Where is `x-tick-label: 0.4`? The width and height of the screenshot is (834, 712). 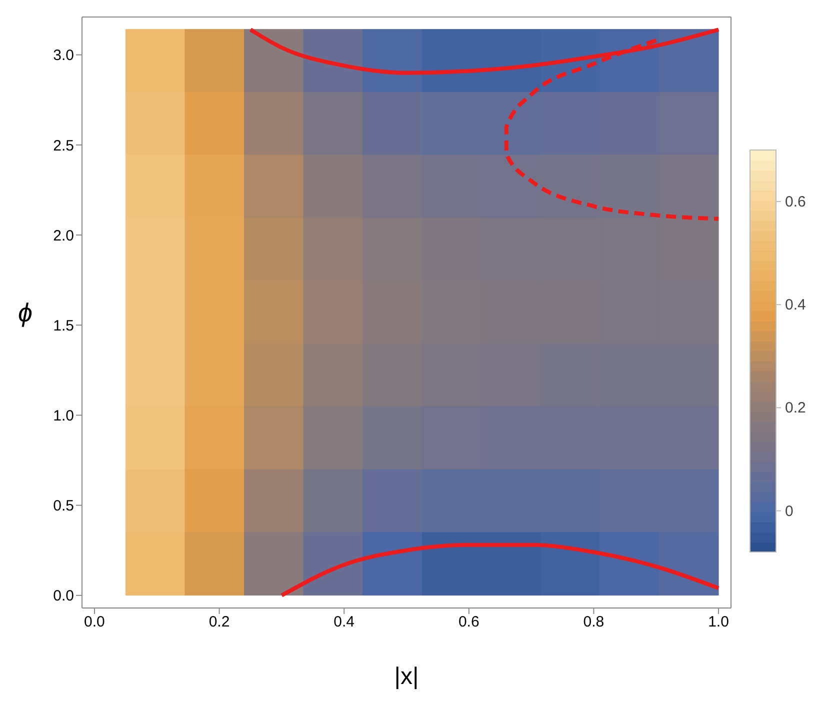 x-tick-label: 0.4 is located at coordinates (344, 622).